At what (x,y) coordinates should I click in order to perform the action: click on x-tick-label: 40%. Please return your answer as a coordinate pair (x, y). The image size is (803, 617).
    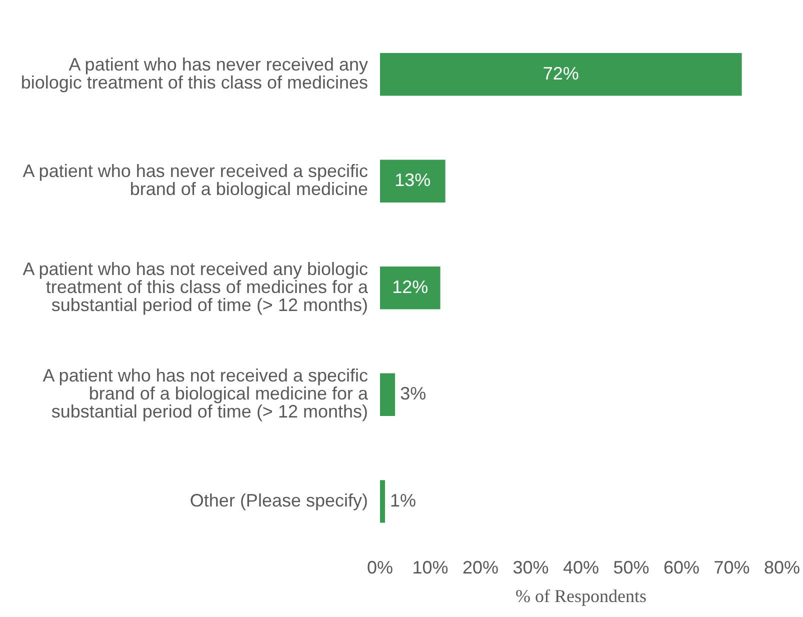
    Looking at the image, I should click on (581, 568).